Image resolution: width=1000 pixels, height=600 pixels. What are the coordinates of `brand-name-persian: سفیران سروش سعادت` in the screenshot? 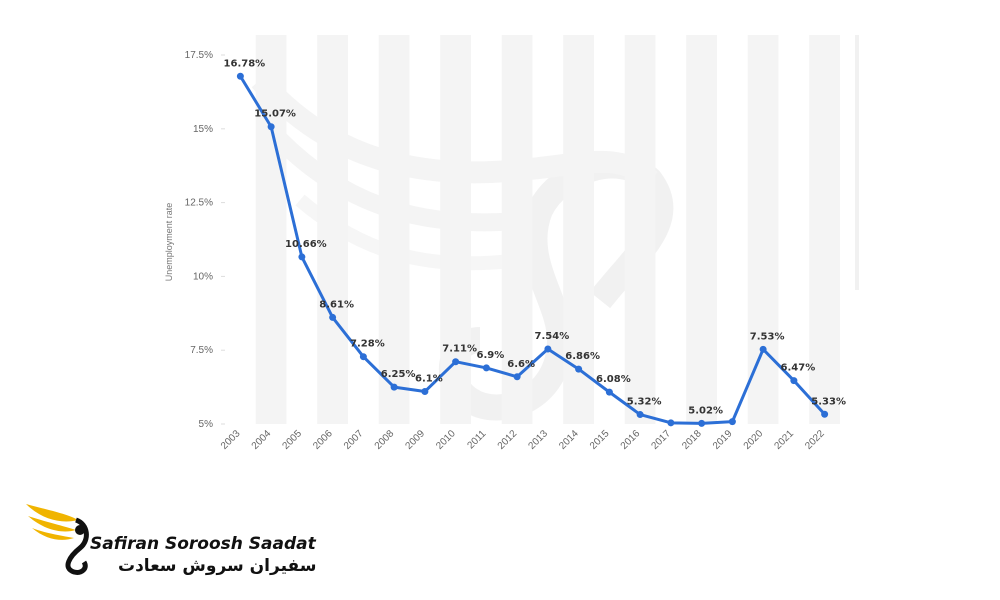 It's located at (217, 566).